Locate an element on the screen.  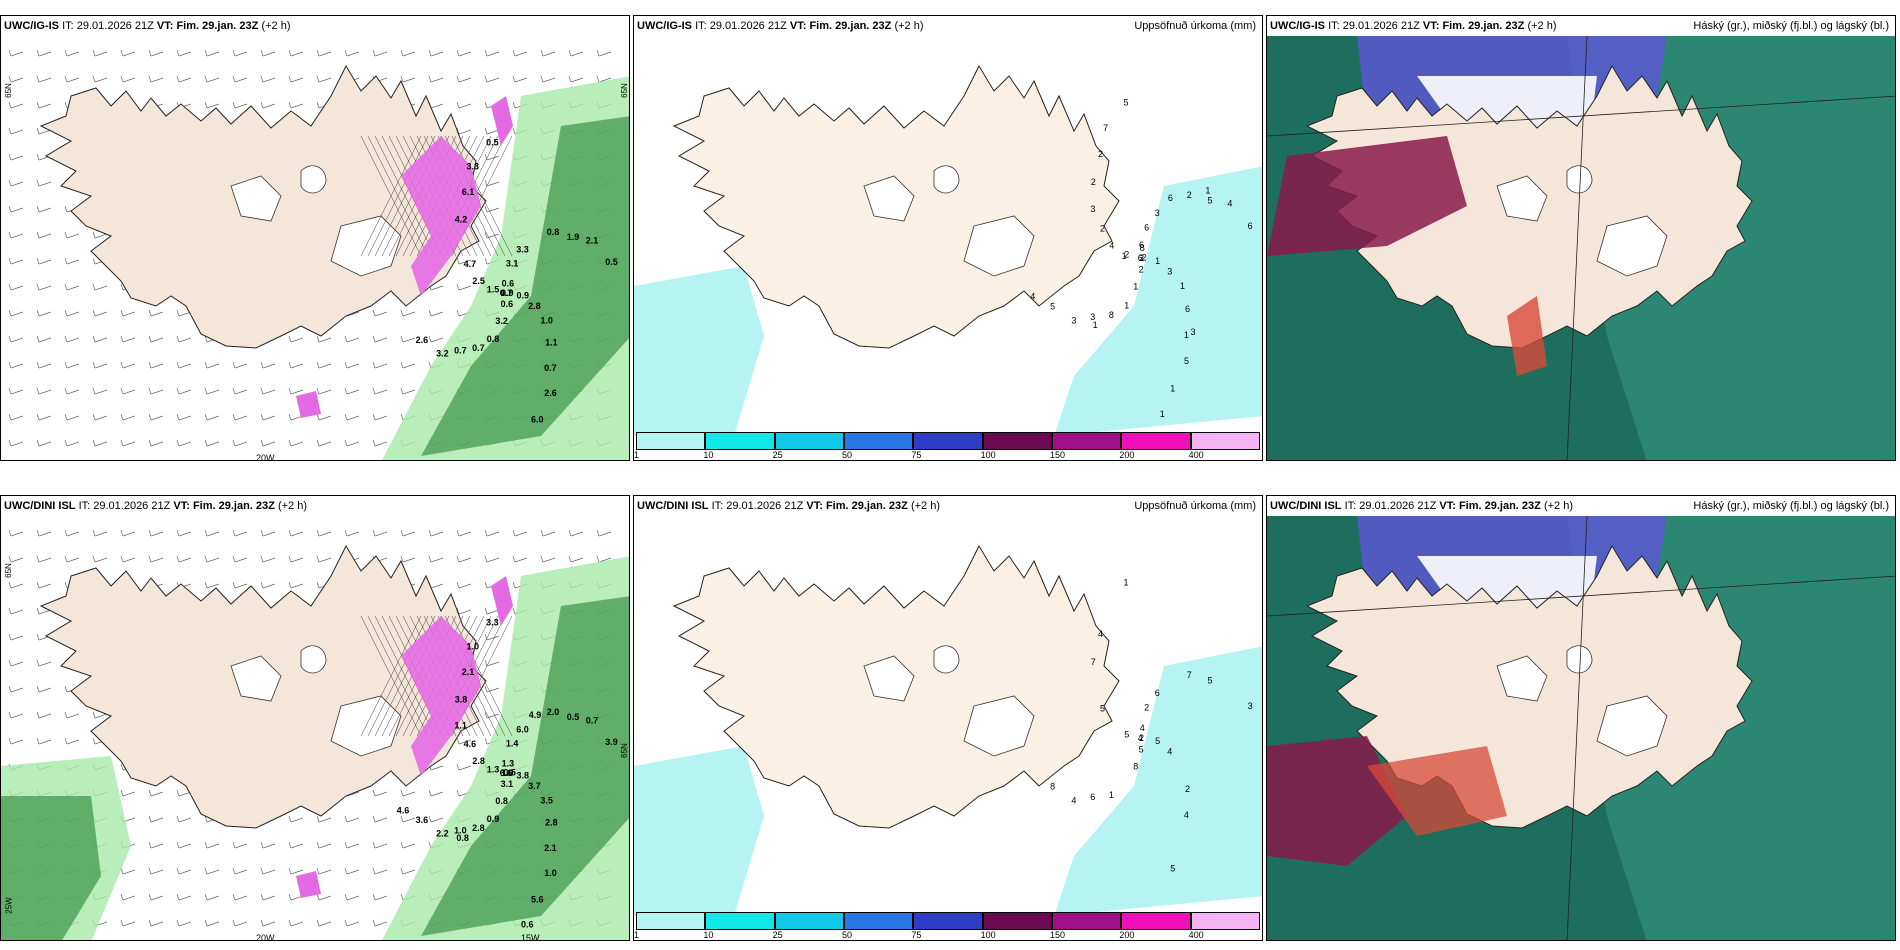
precip-cyan-east is located at coordinates (1158, 301).